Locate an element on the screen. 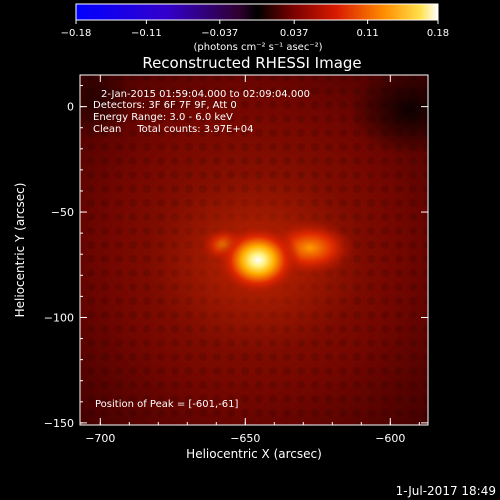 This screenshot has width=500, height=500. colorbar-tick-label: −0.11 is located at coordinates (146, 33).